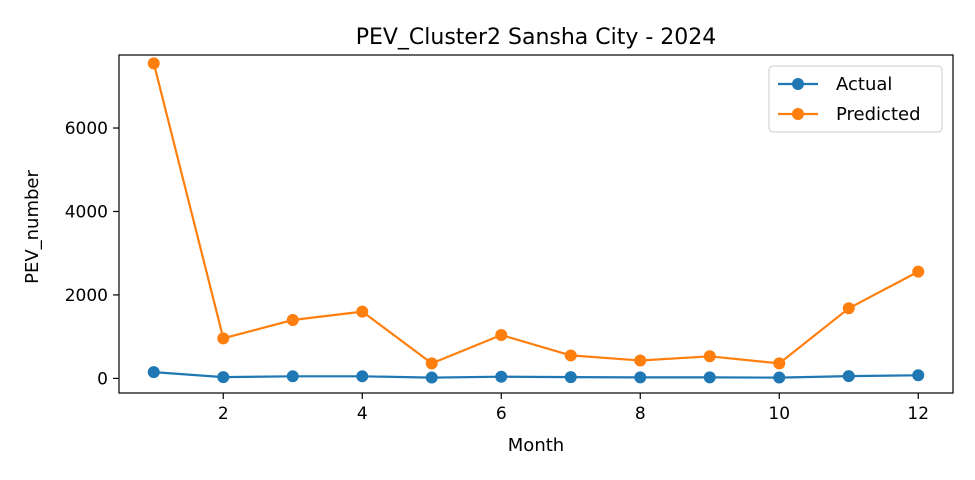 This screenshot has width=975, height=480. What do you see at coordinates (86, 129) in the screenshot?
I see `y-tick-label: 6000` at bounding box center [86, 129].